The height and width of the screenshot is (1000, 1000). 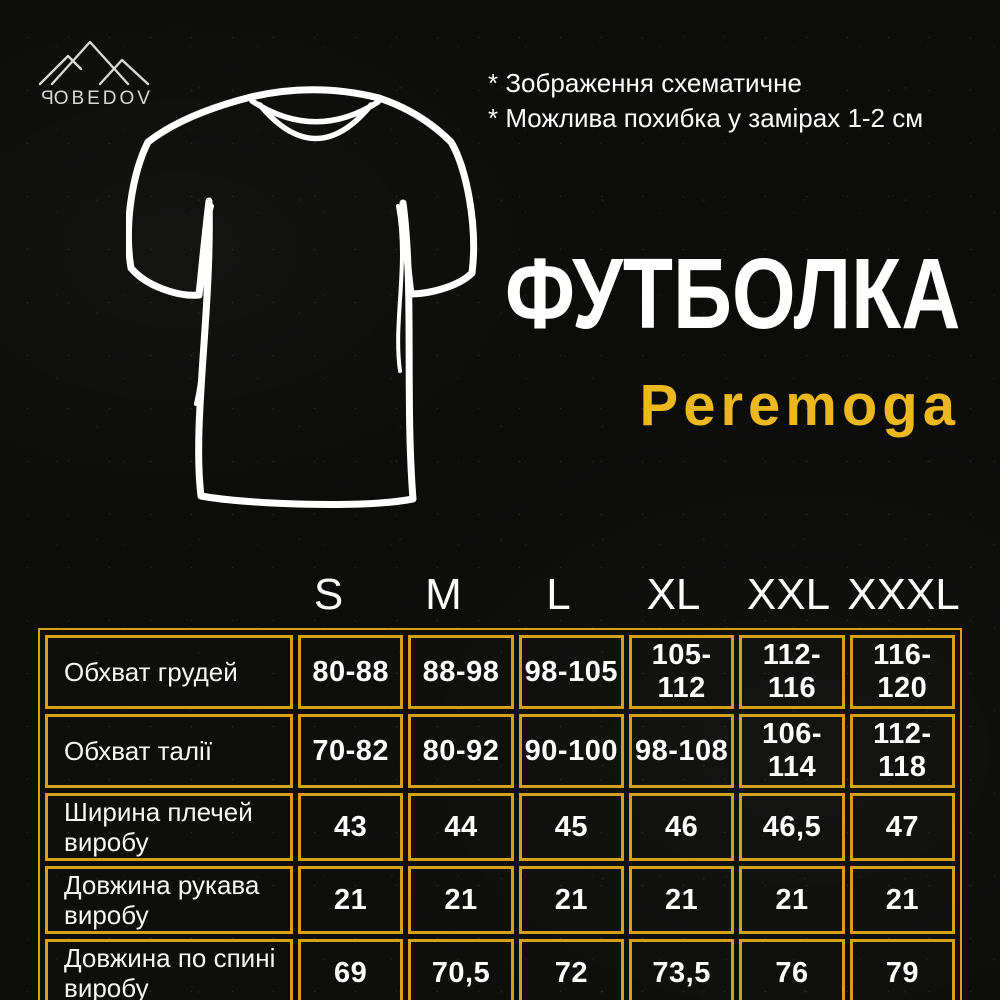 I want to click on size-value-cell: 45, so click(x=571, y=827).